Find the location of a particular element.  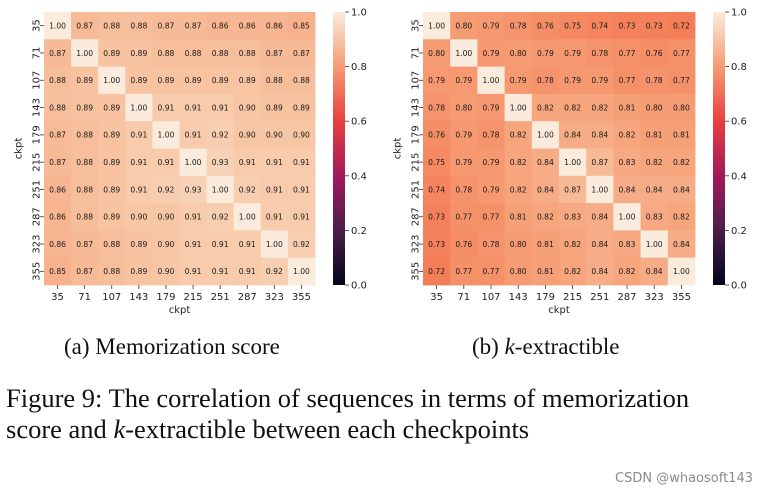

cell-value-label: 0.90 is located at coordinates (247, 135).